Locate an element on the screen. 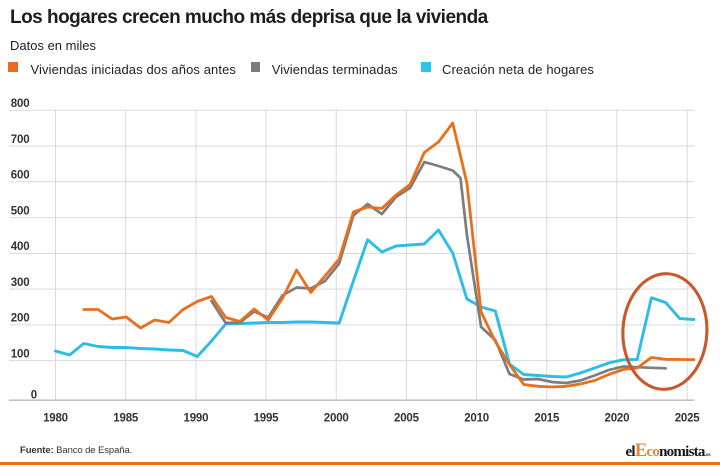 Image resolution: width=720 pixels, height=467 pixels. svg-text: 2000 is located at coordinates (336, 419).